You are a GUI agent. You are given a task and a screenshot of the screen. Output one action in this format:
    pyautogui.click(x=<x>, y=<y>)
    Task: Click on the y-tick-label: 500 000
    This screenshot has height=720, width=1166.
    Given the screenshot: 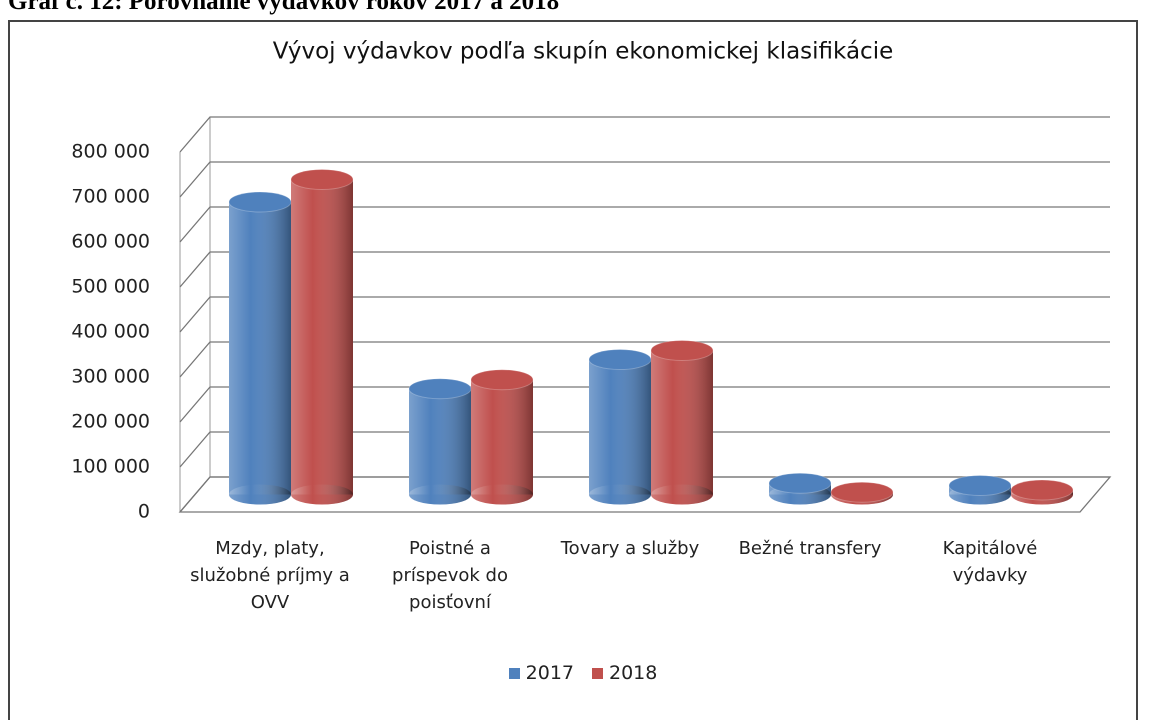 What is the action you would take?
    pyautogui.click(x=110, y=287)
    